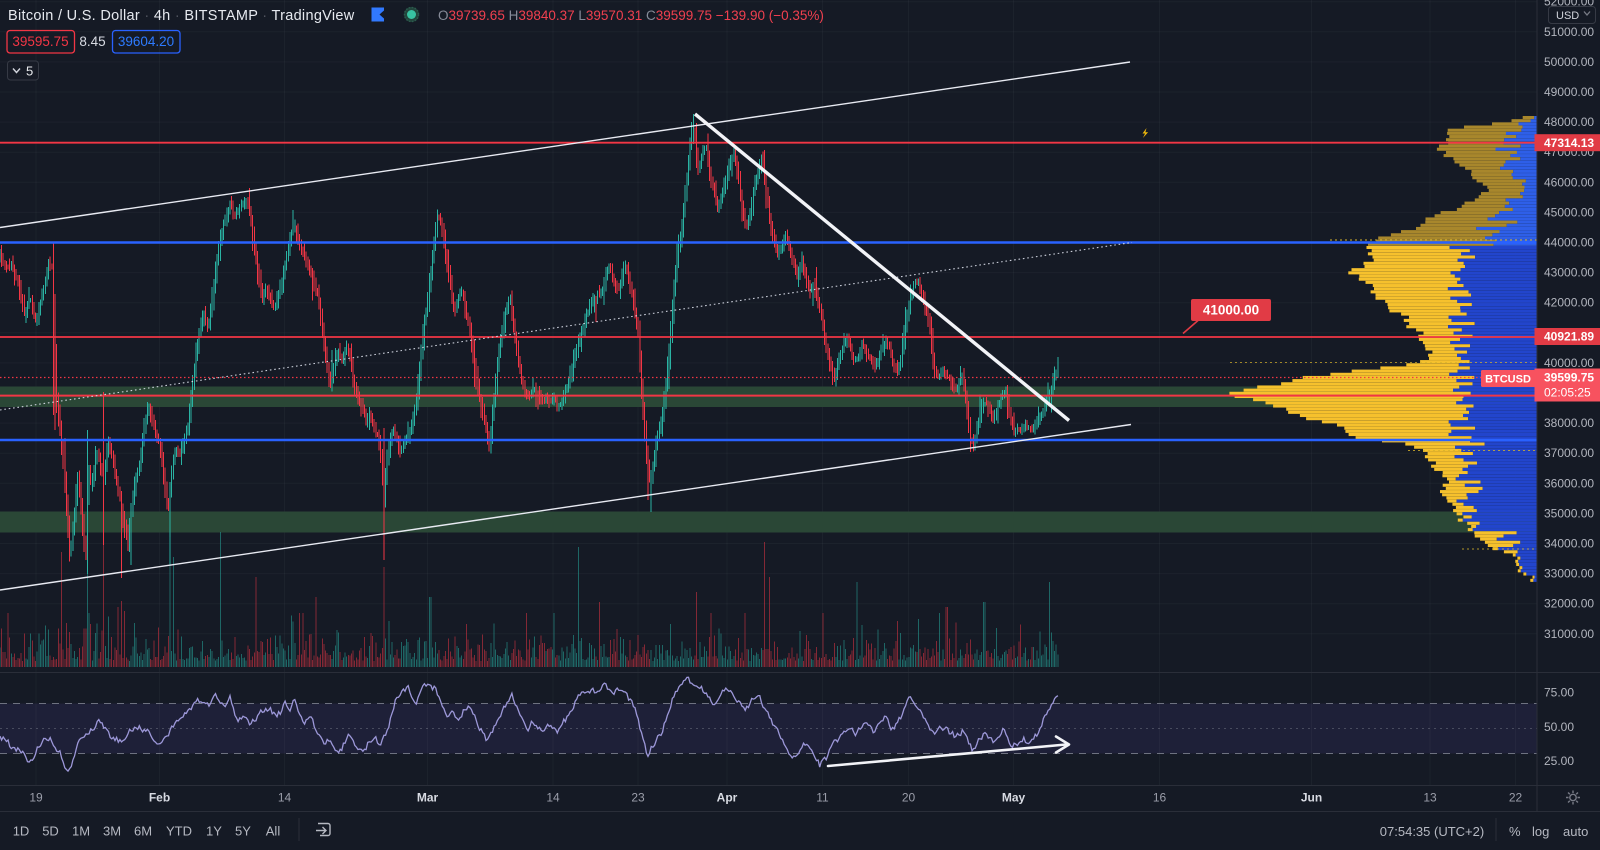  What do you see at coordinates (1569, 604) in the screenshot?
I see `svg-text: 32000.00` at bounding box center [1569, 604].